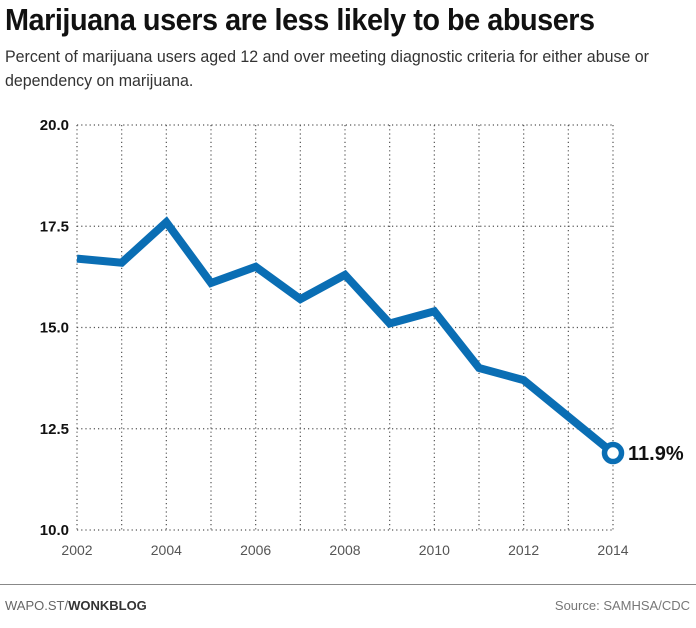  What do you see at coordinates (166, 550) in the screenshot?
I see `x-tick-label: 2004` at bounding box center [166, 550].